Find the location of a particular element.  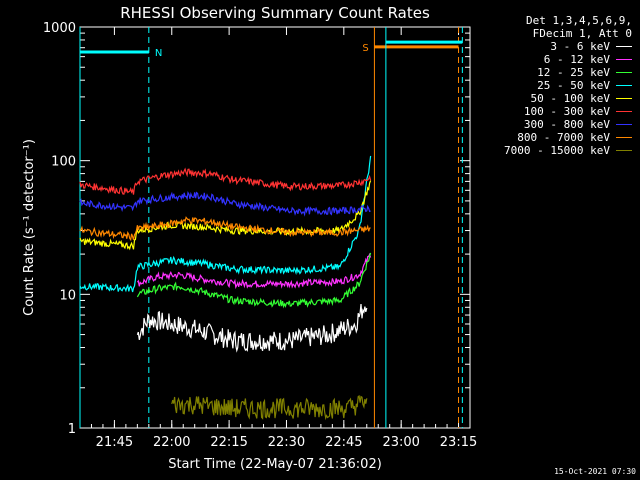

legend-entry: 800 - 7000 keV is located at coordinates (547, 137).